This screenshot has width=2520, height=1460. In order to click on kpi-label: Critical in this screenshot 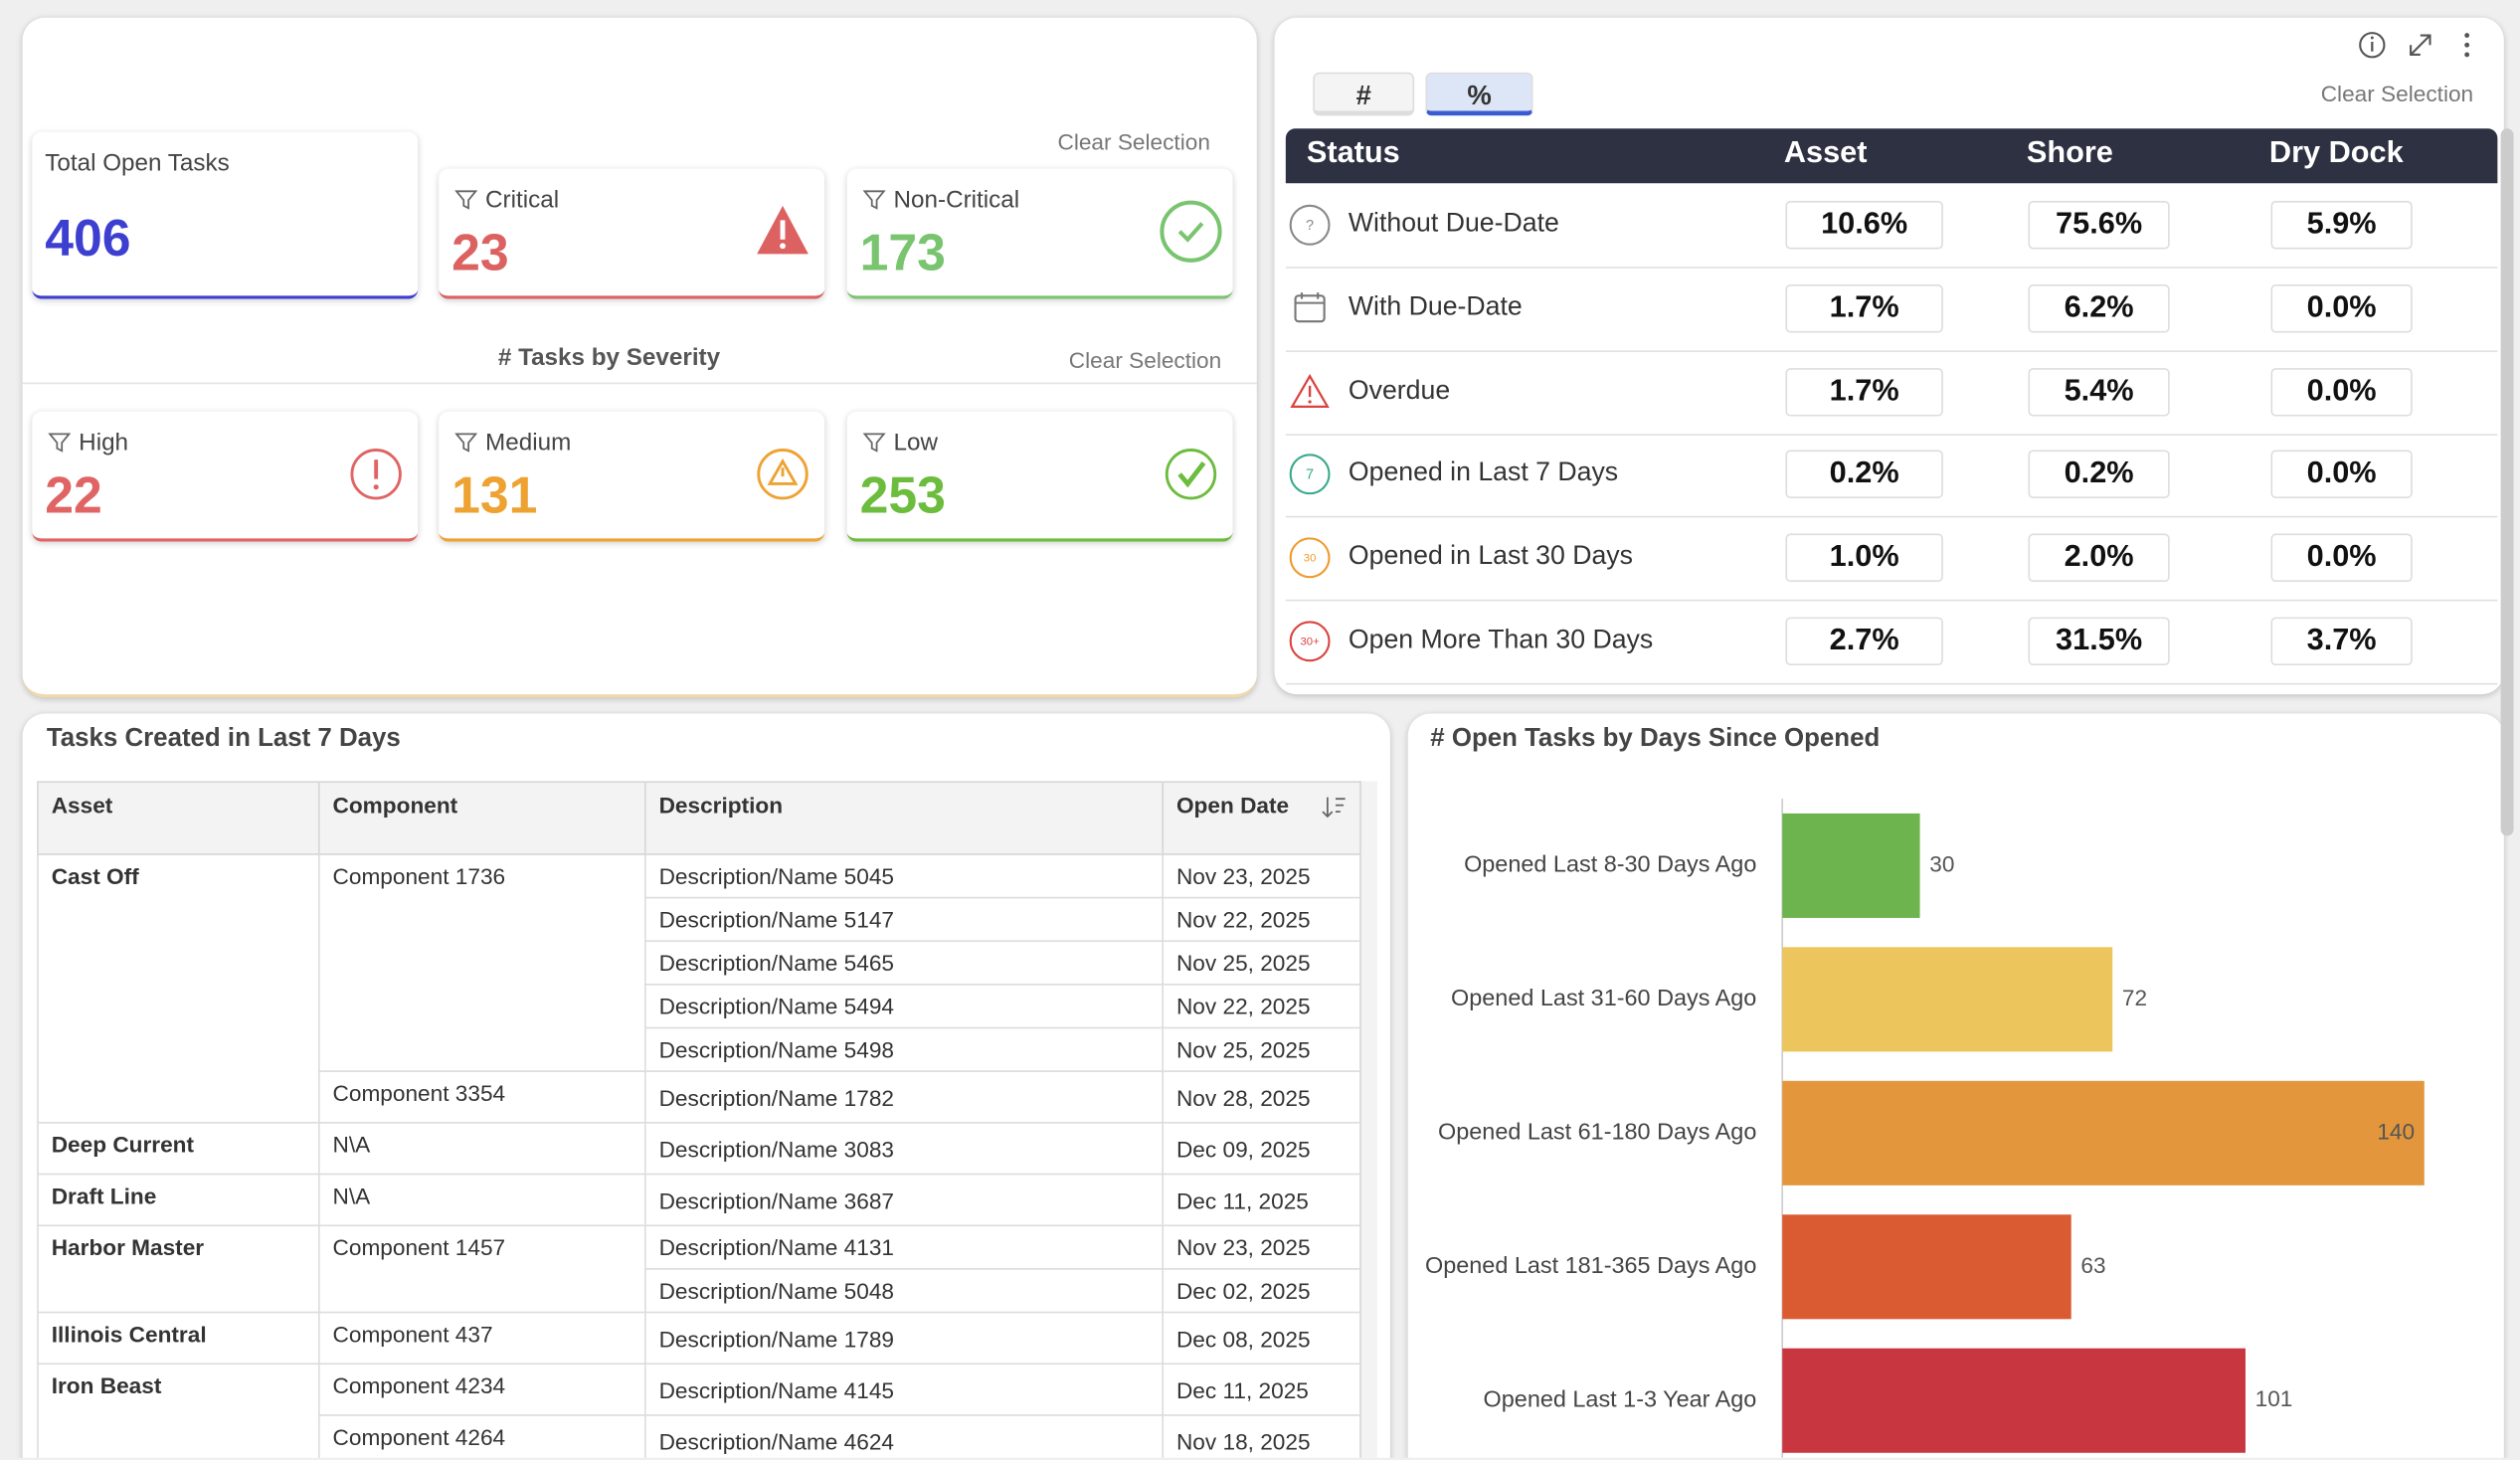, I will do `click(522, 200)`.